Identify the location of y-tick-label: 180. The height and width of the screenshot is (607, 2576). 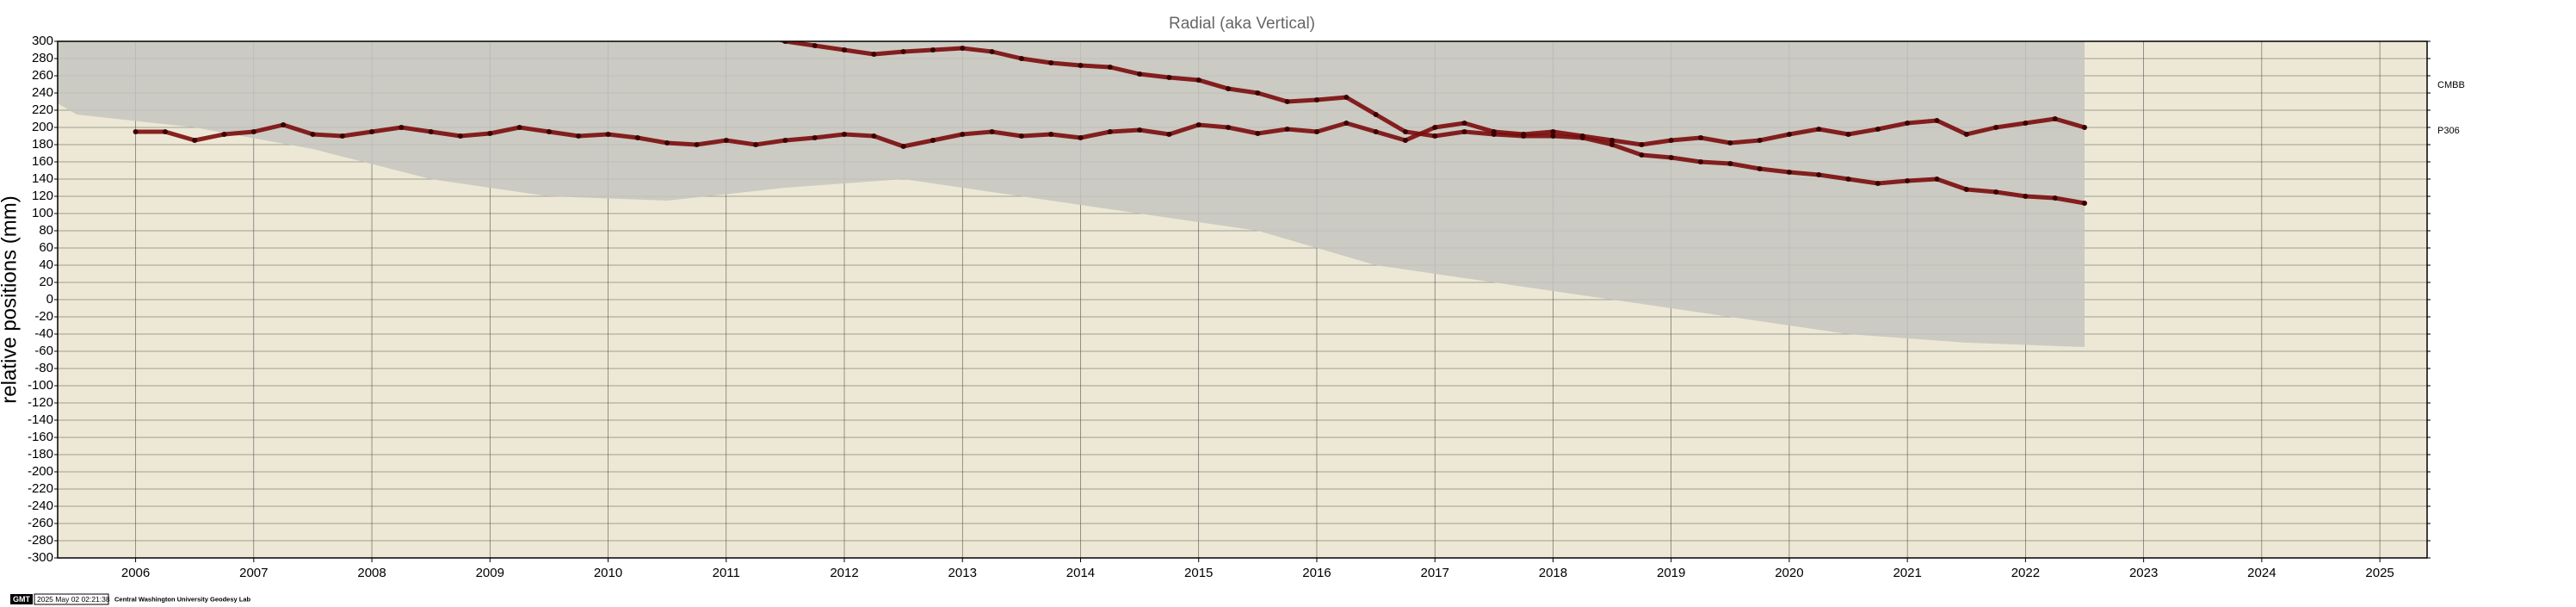
(42, 144).